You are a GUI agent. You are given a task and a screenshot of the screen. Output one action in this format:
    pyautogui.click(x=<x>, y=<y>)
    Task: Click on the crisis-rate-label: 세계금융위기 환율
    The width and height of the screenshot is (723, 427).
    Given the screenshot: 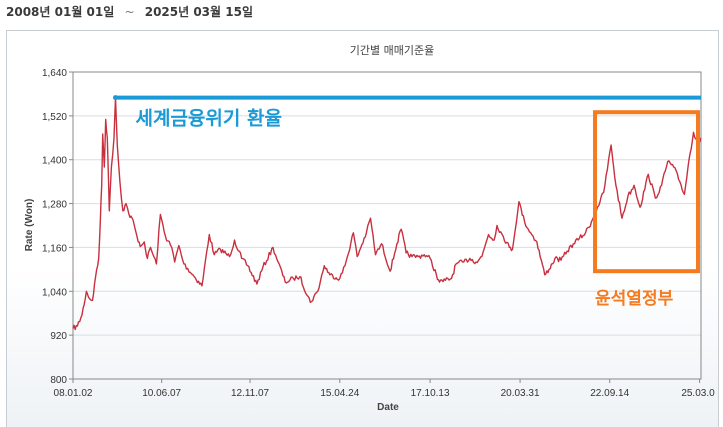 What is the action you would take?
    pyautogui.click(x=208, y=119)
    